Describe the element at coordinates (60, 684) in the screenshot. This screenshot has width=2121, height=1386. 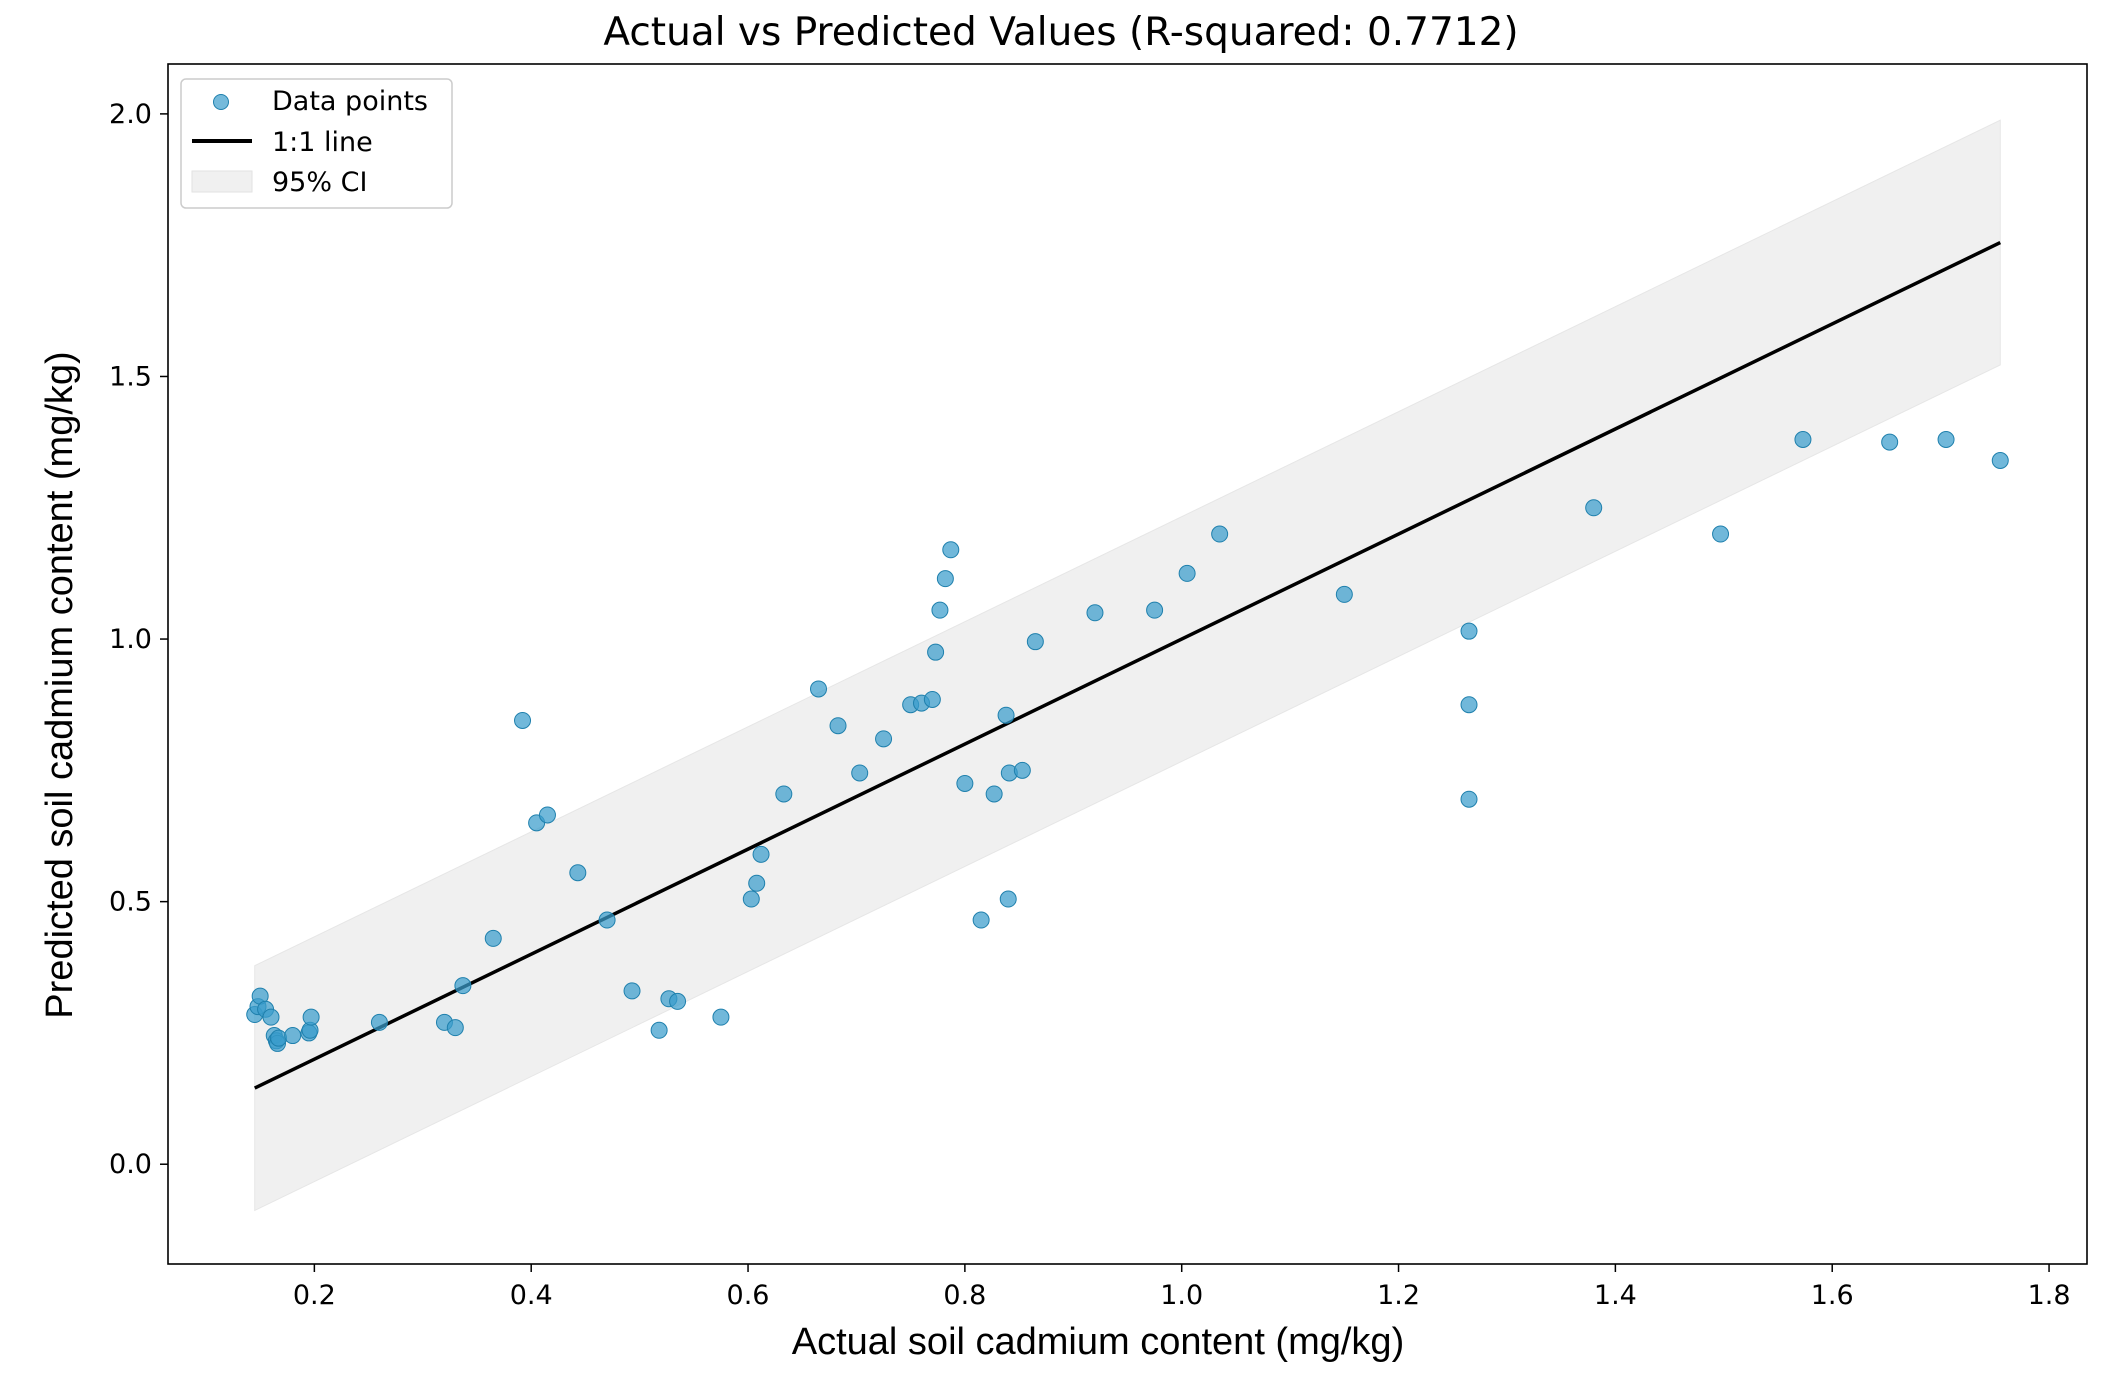
I see `y-axis-label: Predicted soil cadmium content (mg/kg)` at that location.